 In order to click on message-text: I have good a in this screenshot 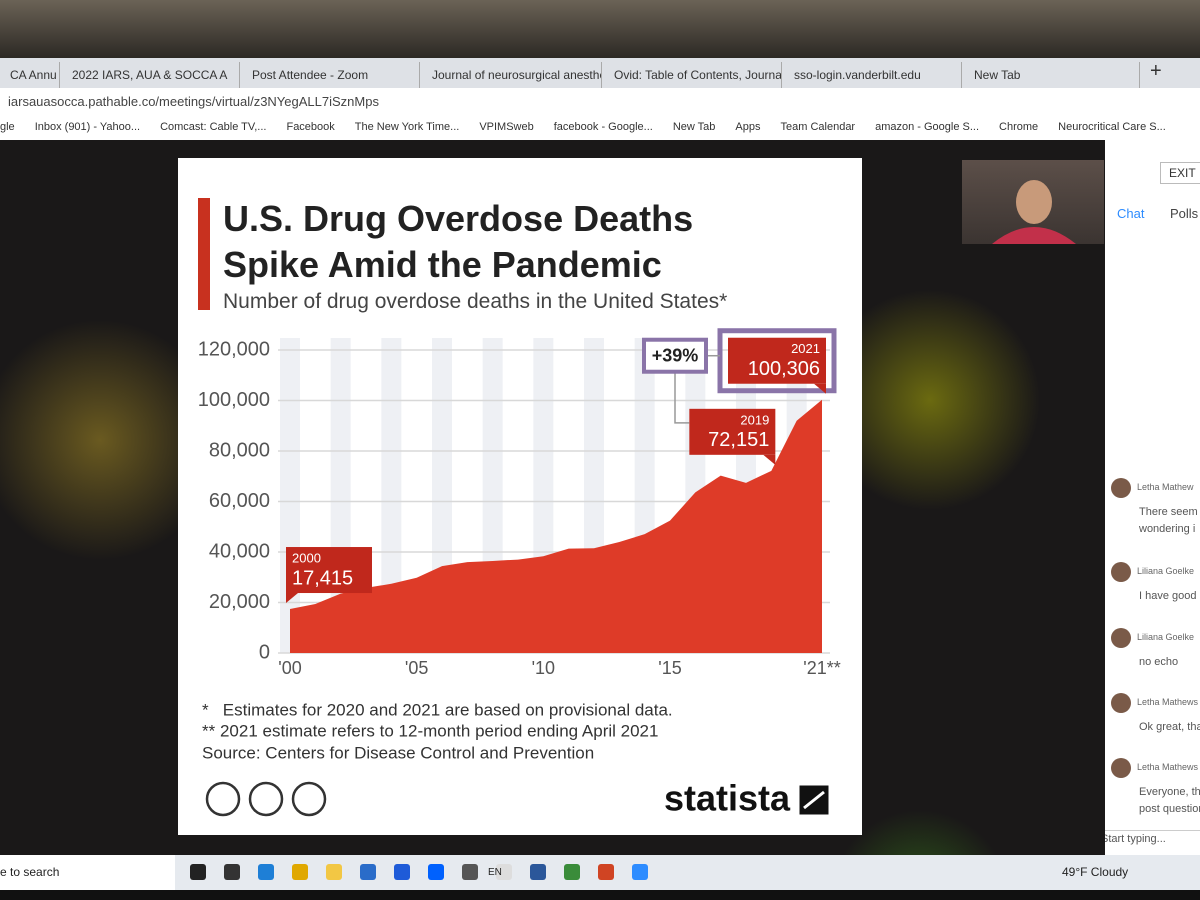, I will do `click(1169, 596)`.